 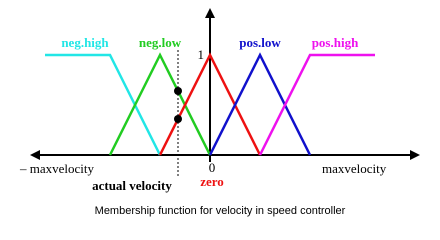 I want to click on neg-high-curve, so click(x=103, y=104).